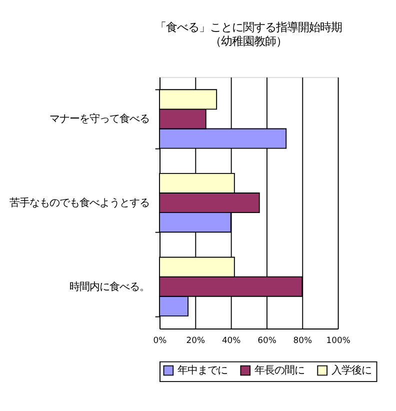 The image size is (396, 411). Describe the element at coordinates (80, 203) in the screenshot. I see `y-tick-label: 苦手なものでも食べようとする` at that location.